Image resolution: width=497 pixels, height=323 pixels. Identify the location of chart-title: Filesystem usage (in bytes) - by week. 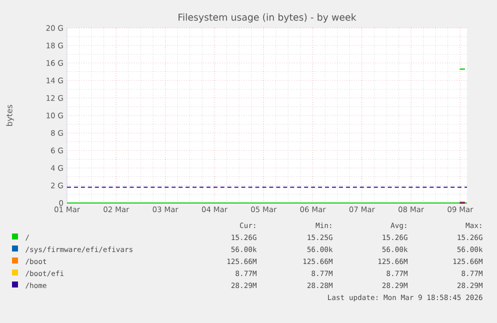
(267, 18).